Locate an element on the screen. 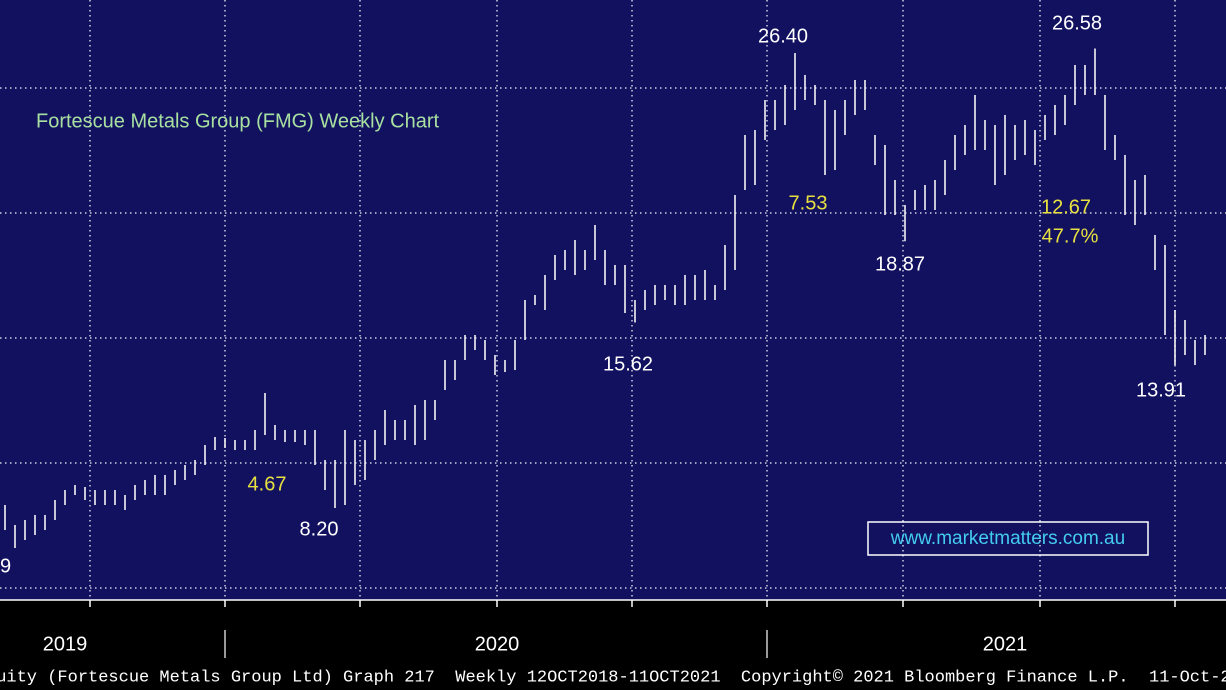 The height and width of the screenshot is (690, 1226). website-box is located at coordinates (1008, 538).